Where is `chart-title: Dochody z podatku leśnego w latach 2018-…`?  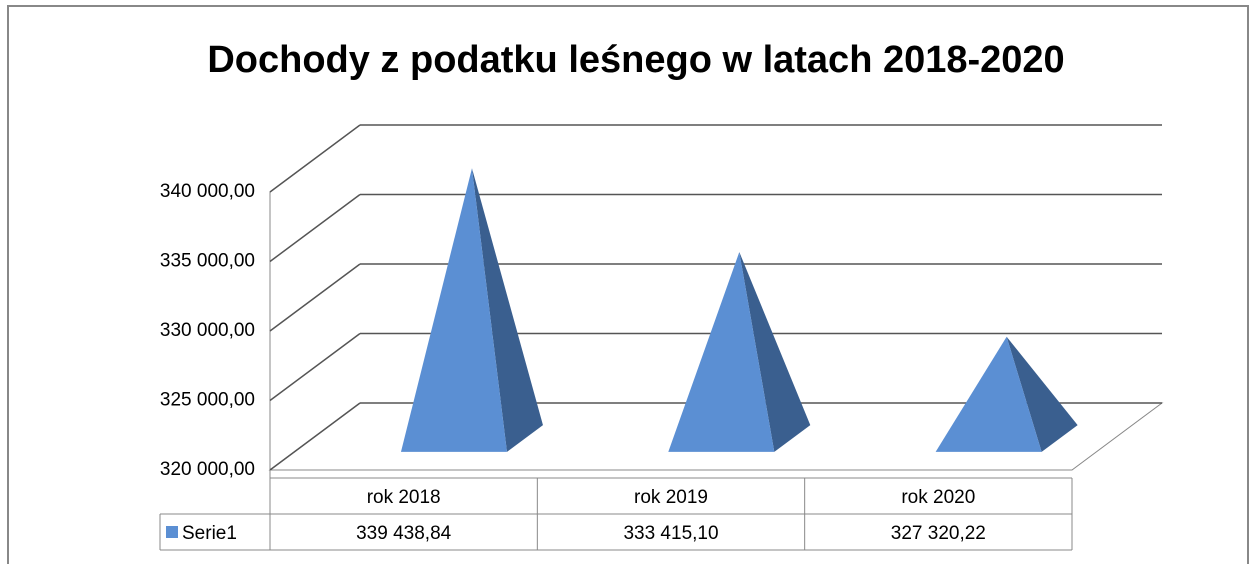 chart-title: Dochody z podatku leśnego w latach 2018-… is located at coordinates (635, 60).